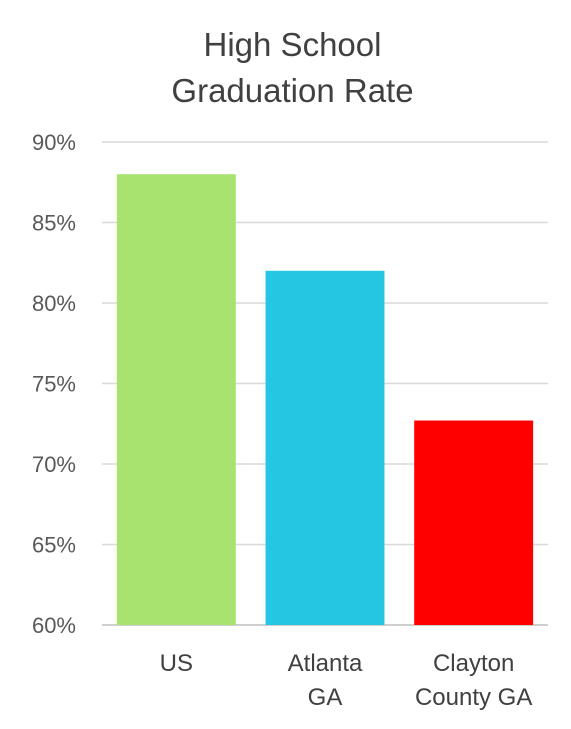 The width and height of the screenshot is (571, 729). I want to click on y-tick-label: 60%, so click(54, 625).